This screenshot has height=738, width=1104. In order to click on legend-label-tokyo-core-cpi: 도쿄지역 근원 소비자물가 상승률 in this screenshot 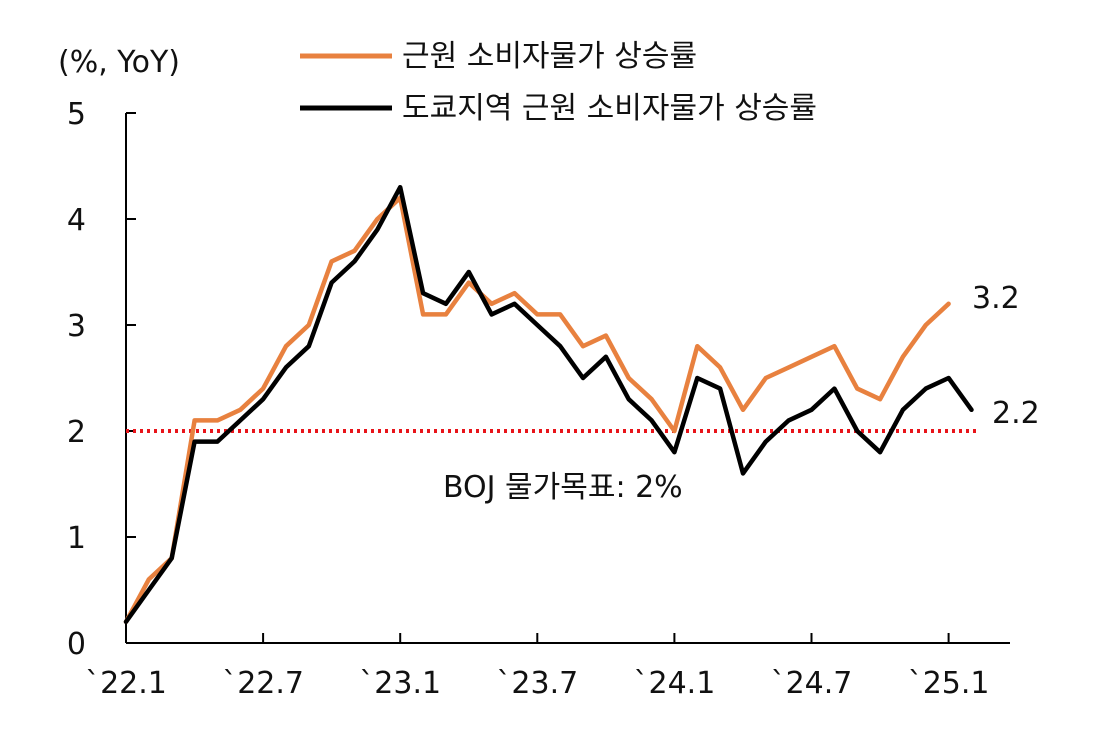, I will do `click(609, 108)`.